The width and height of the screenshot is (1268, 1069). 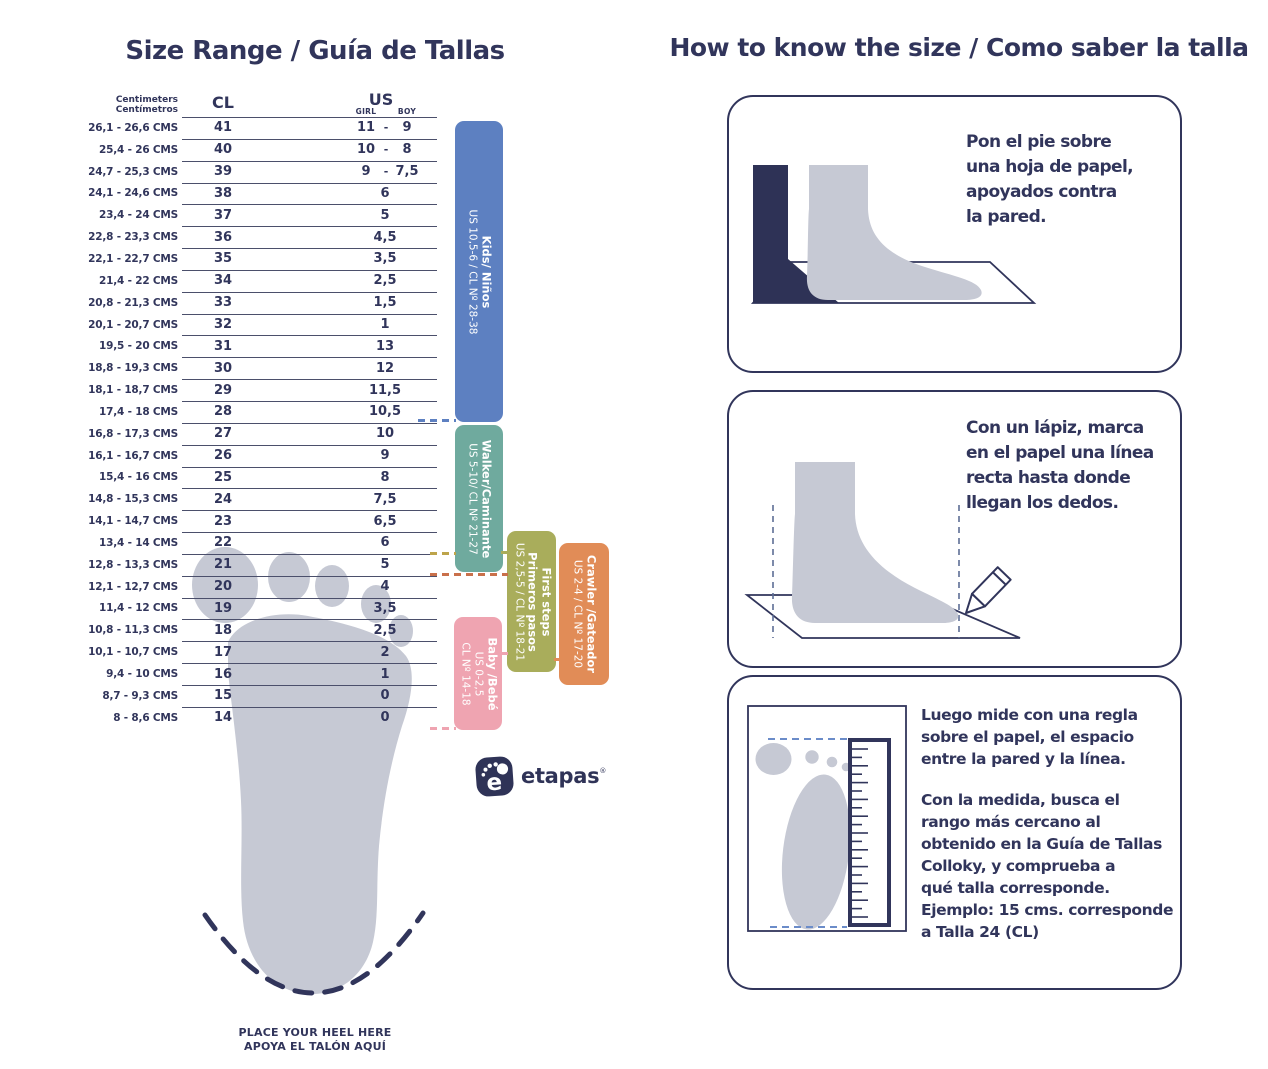 What do you see at coordinates (223, 434) in the screenshot?
I see `cell-cl-size: 27` at bounding box center [223, 434].